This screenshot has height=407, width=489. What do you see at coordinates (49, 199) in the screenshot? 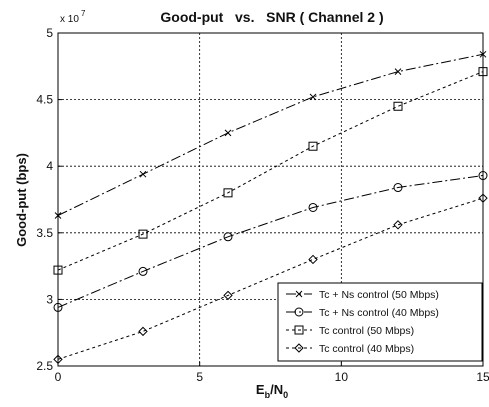
I see `y-ticks: 2.5 3 3.5 4 4.5 5` at bounding box center [49, 199].